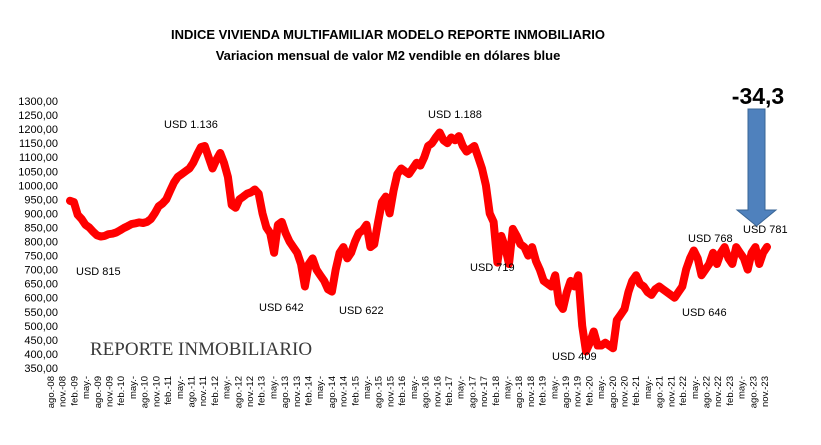 This screenshot has width=821, height=445. Describe the element at coordinates (41, 299) in the screenshot. I see `y-tick-label: 600,00` at that location.